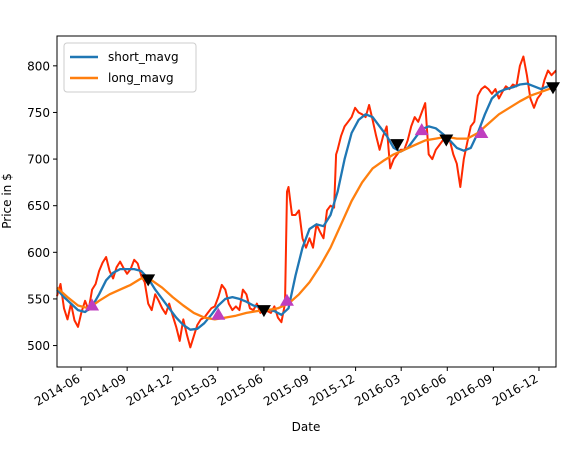 The height and width of the screenshot is (451, 579). I want to click on y-tick-label: 650, so click(38, 206).